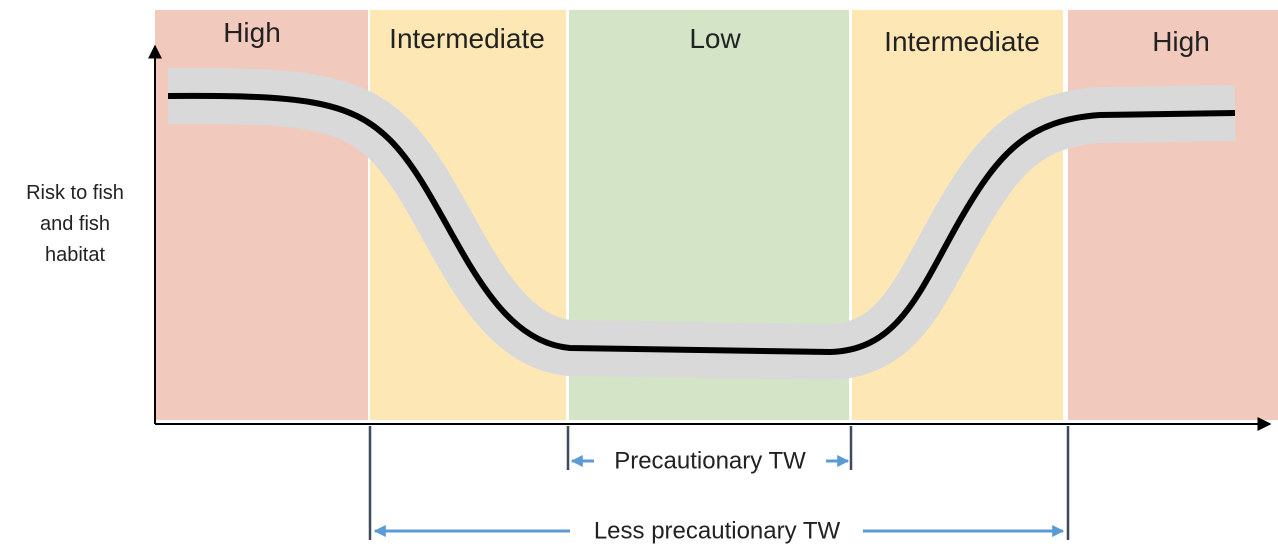  I want to click on bracket-lines, so click(719, 483).